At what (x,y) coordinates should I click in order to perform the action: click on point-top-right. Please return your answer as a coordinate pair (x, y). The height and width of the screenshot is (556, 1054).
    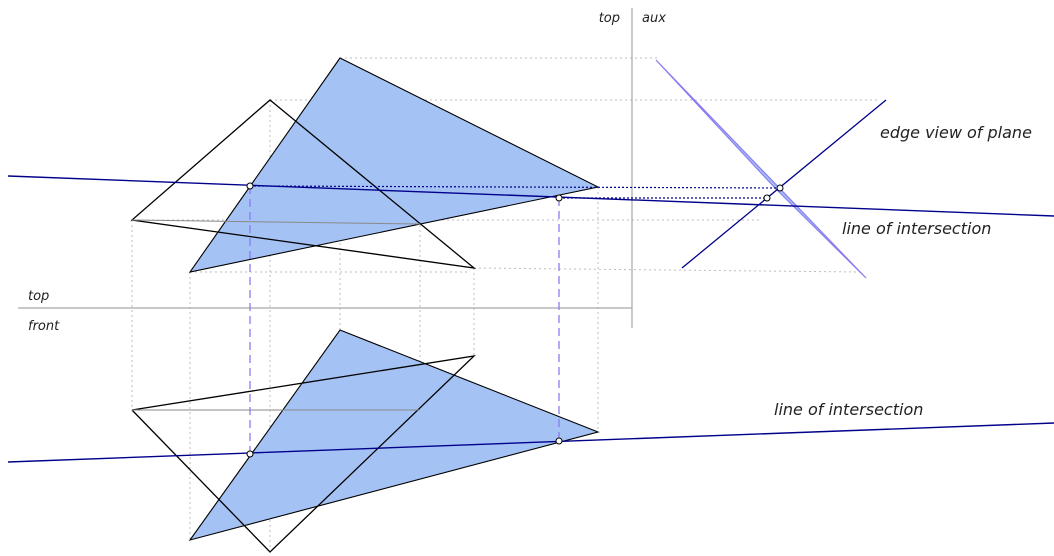
    Looking at the image, I should click on (559, 198).